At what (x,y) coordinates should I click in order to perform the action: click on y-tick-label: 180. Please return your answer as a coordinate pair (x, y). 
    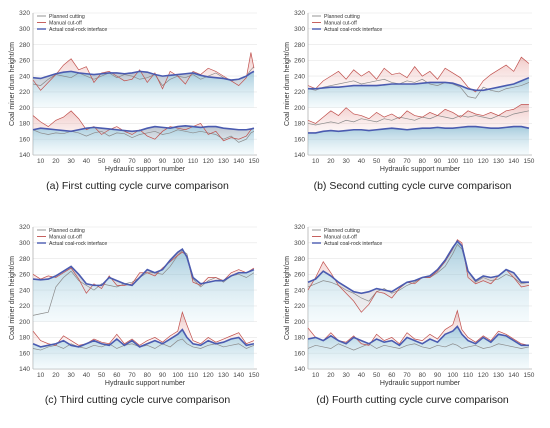
    Looking at the image, I should click on (299, 124).